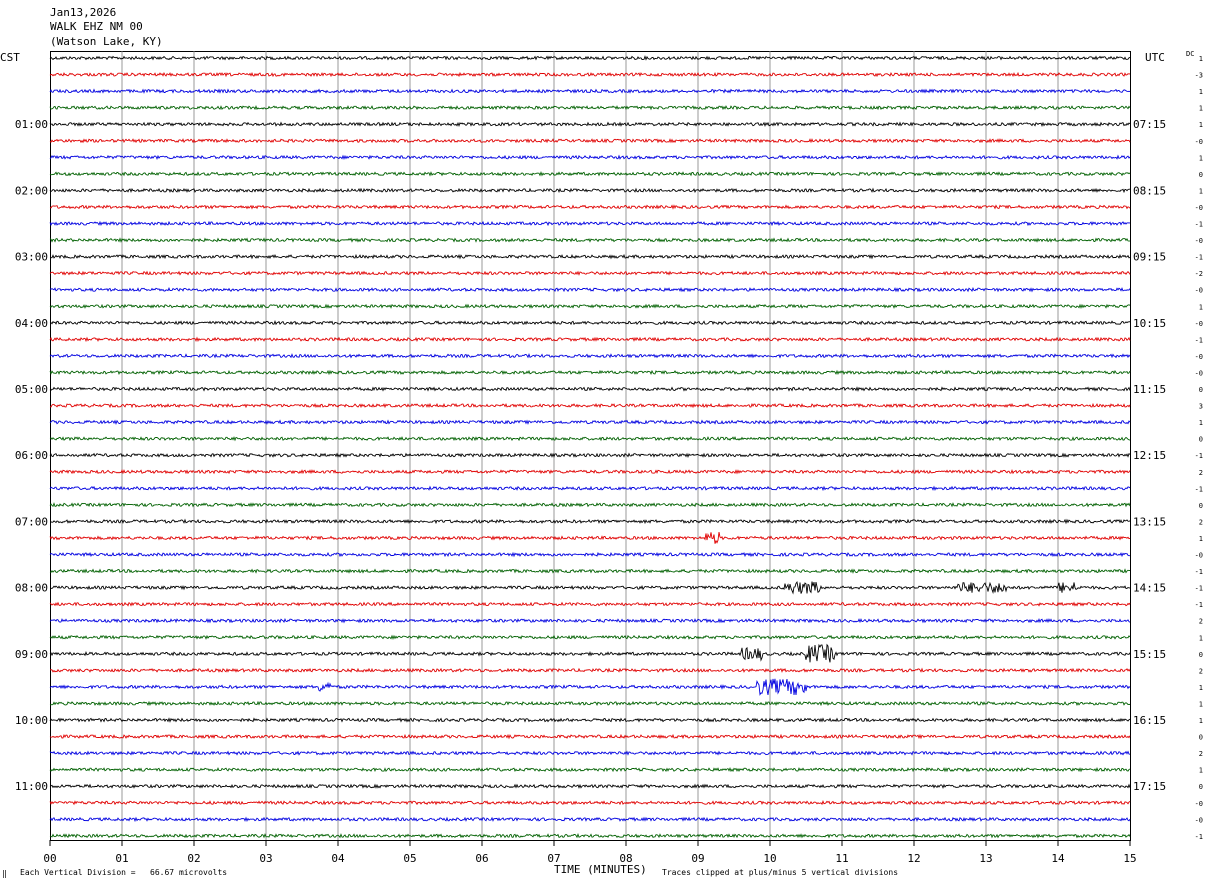 The image size is (1210, 886). I want to click on x-tick-label: 01, so click(121, 858).